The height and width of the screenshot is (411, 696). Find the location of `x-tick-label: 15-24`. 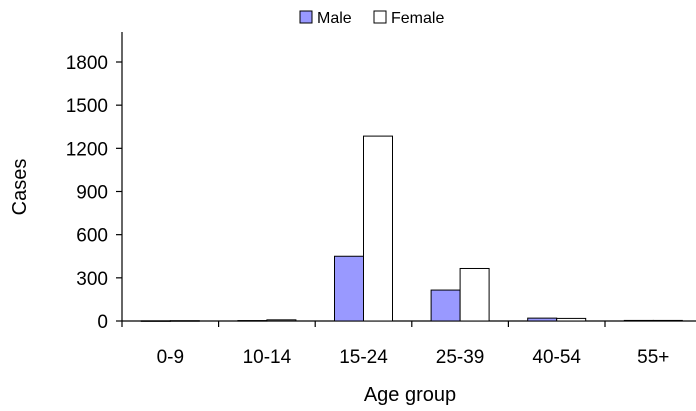

x-tick-label: 15-24 is located at coordinates (363, 357).